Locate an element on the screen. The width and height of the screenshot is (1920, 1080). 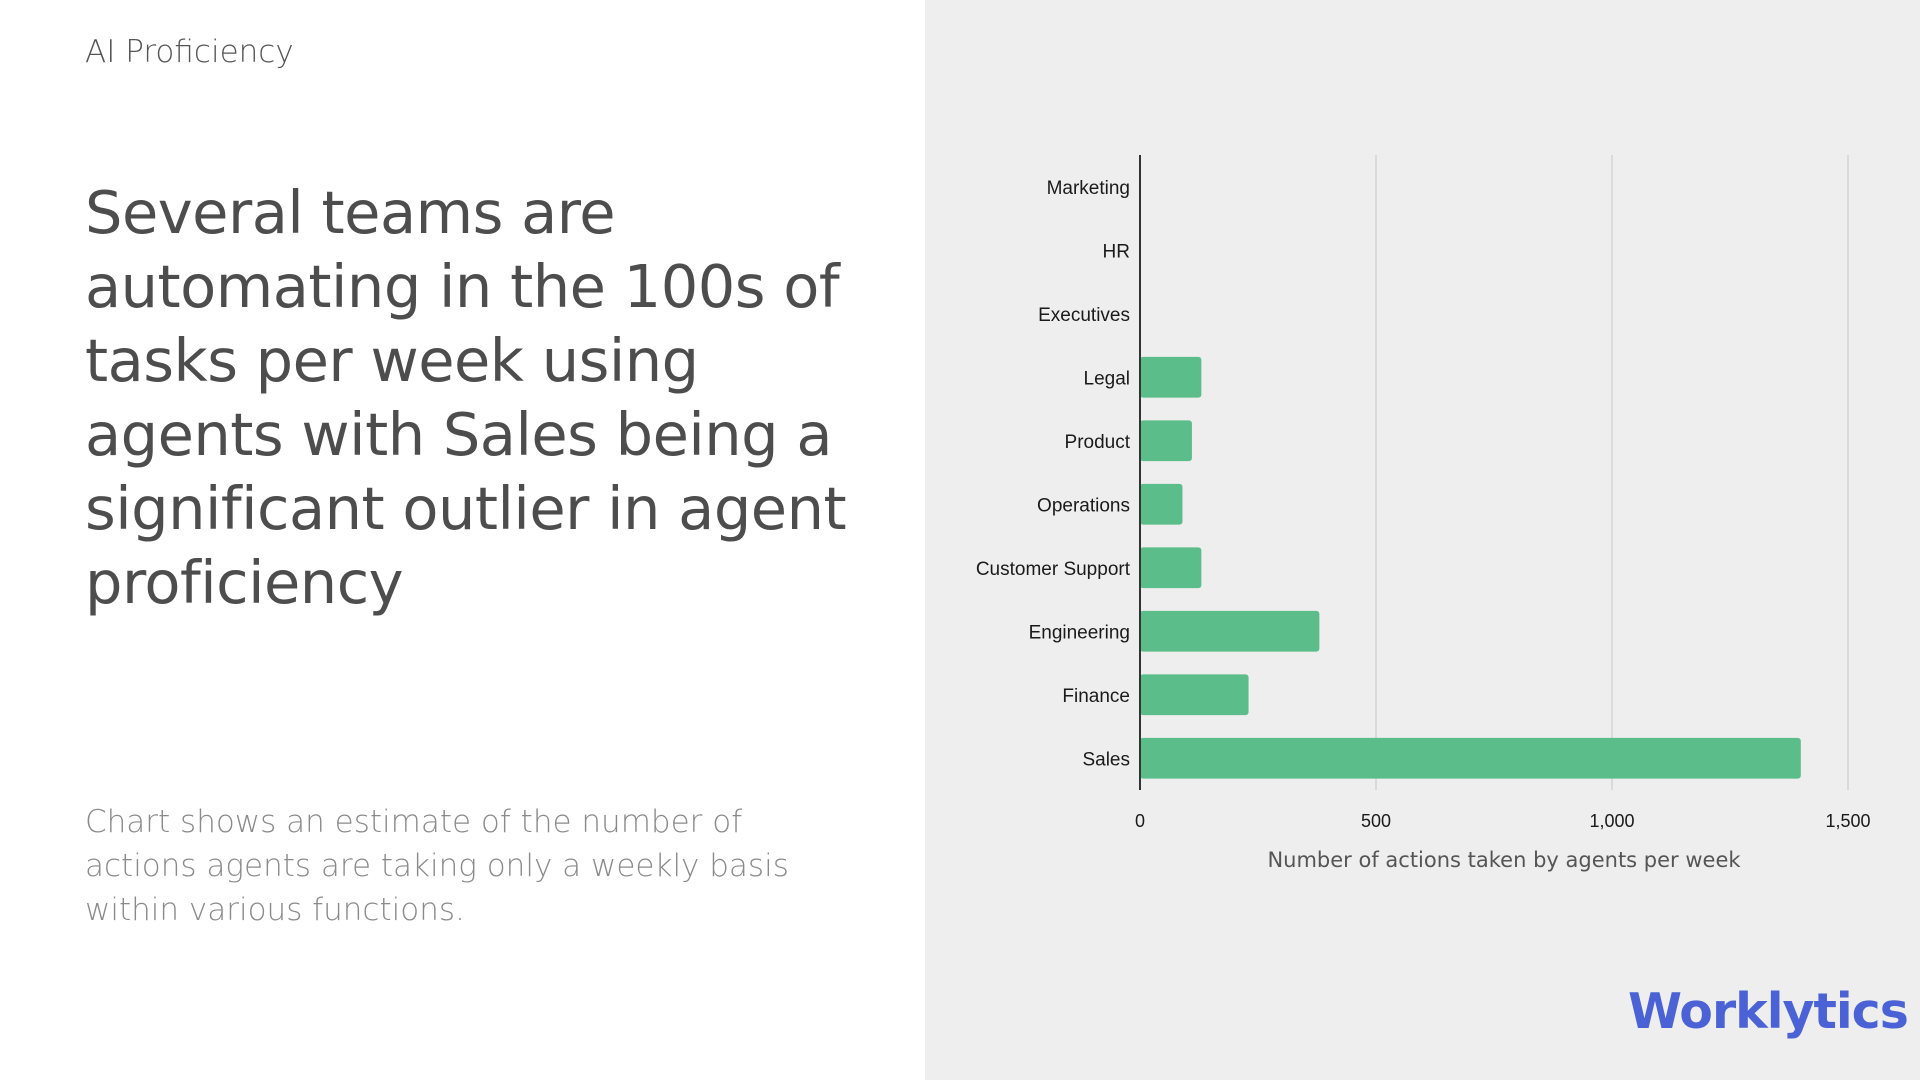
category-label: Customer Support is located at coordinates (1053, 569).